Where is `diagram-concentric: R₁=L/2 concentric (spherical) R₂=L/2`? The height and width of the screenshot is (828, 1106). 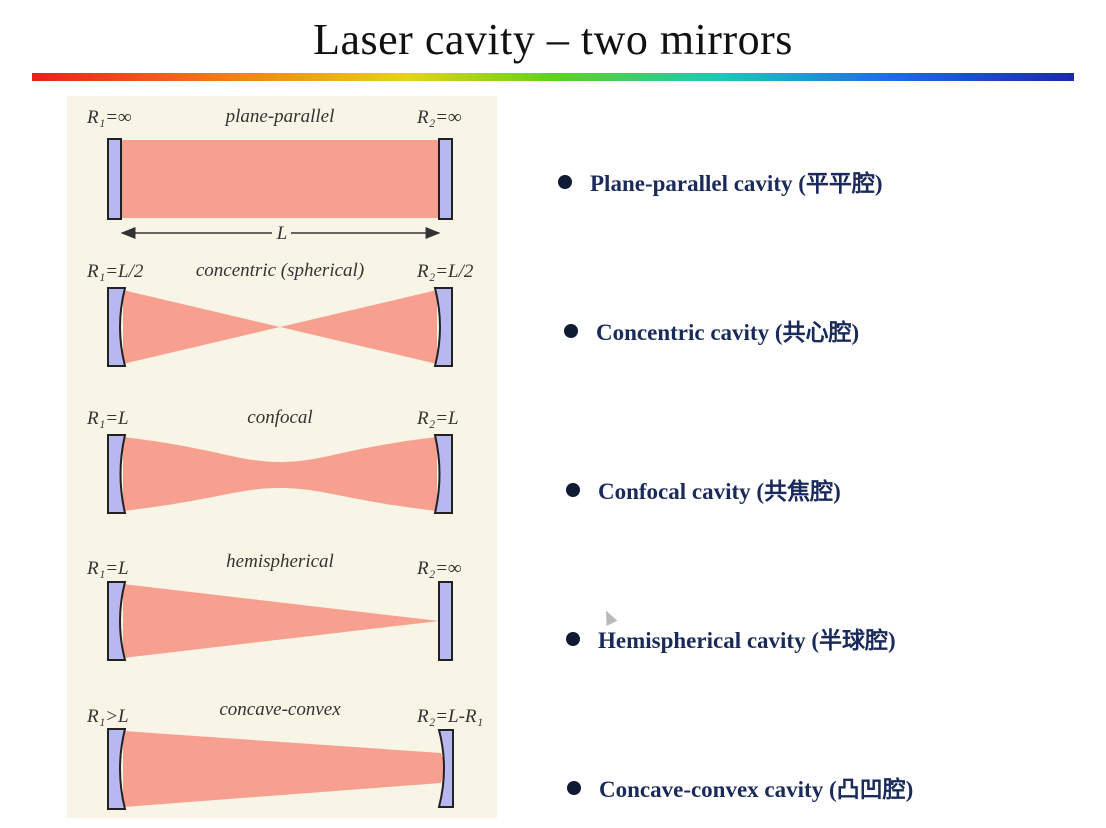 diagram-concentric: R₁=L/2 concentric (spherical) R₂=L/2 is located at coordinates (280, 313).